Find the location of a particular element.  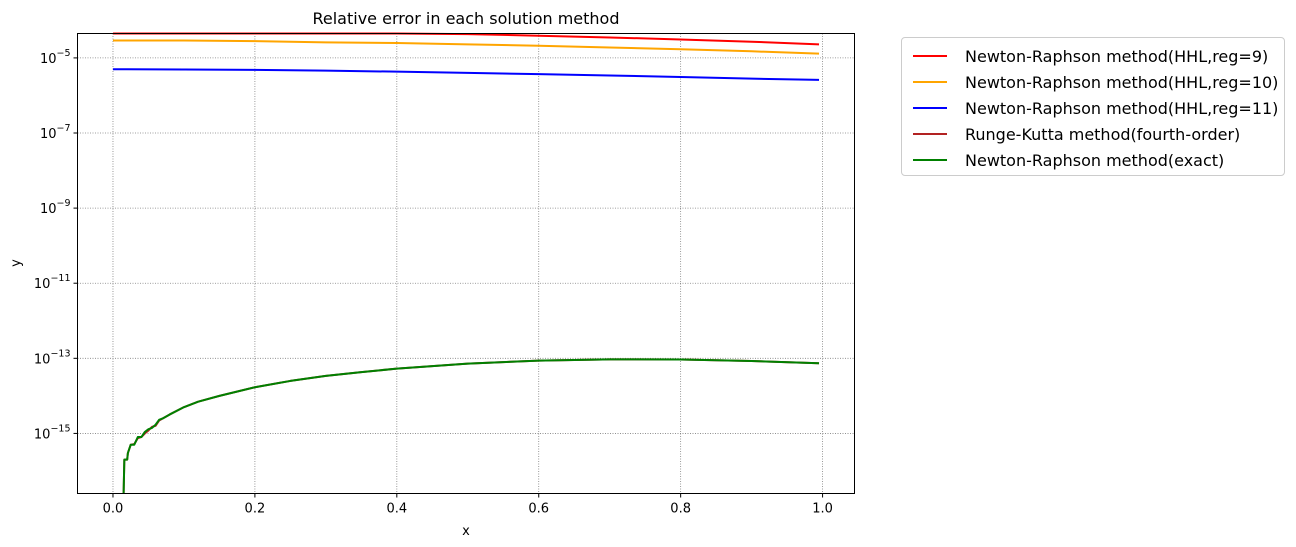

legend-label: Runge-Kutta method(fourth-order) is located at coordinates (1103, 134).